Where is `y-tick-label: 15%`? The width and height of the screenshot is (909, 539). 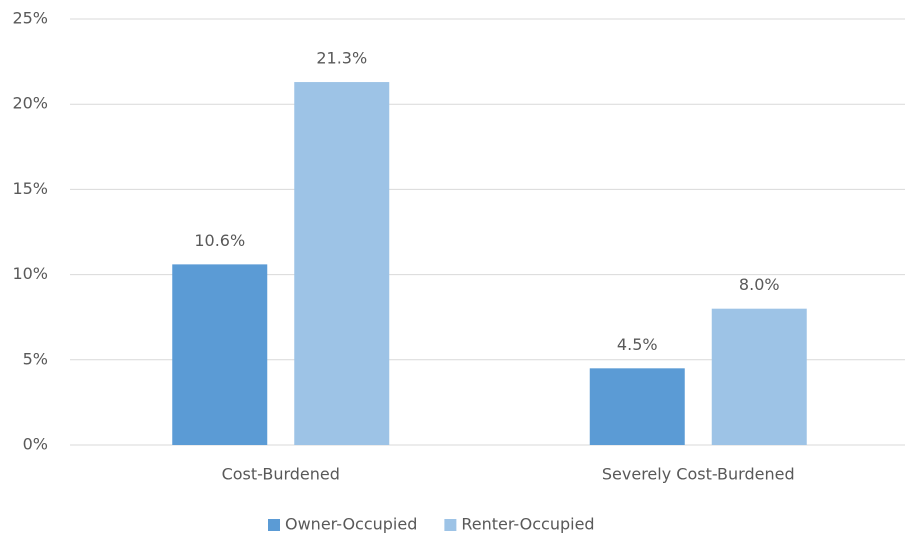
y-tick-label: 15% is located at coordinates (30, 188).